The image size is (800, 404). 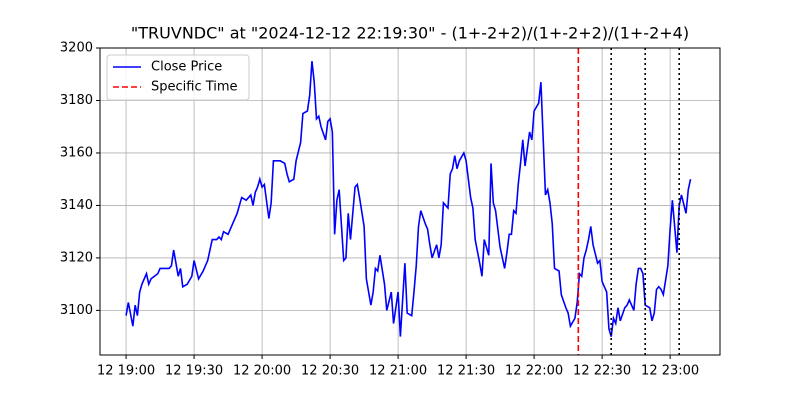 What do you see at coordinates (76, 205) in the screenshot?
I see `y-tick-label: 3140` at bounding box center [76, 205].